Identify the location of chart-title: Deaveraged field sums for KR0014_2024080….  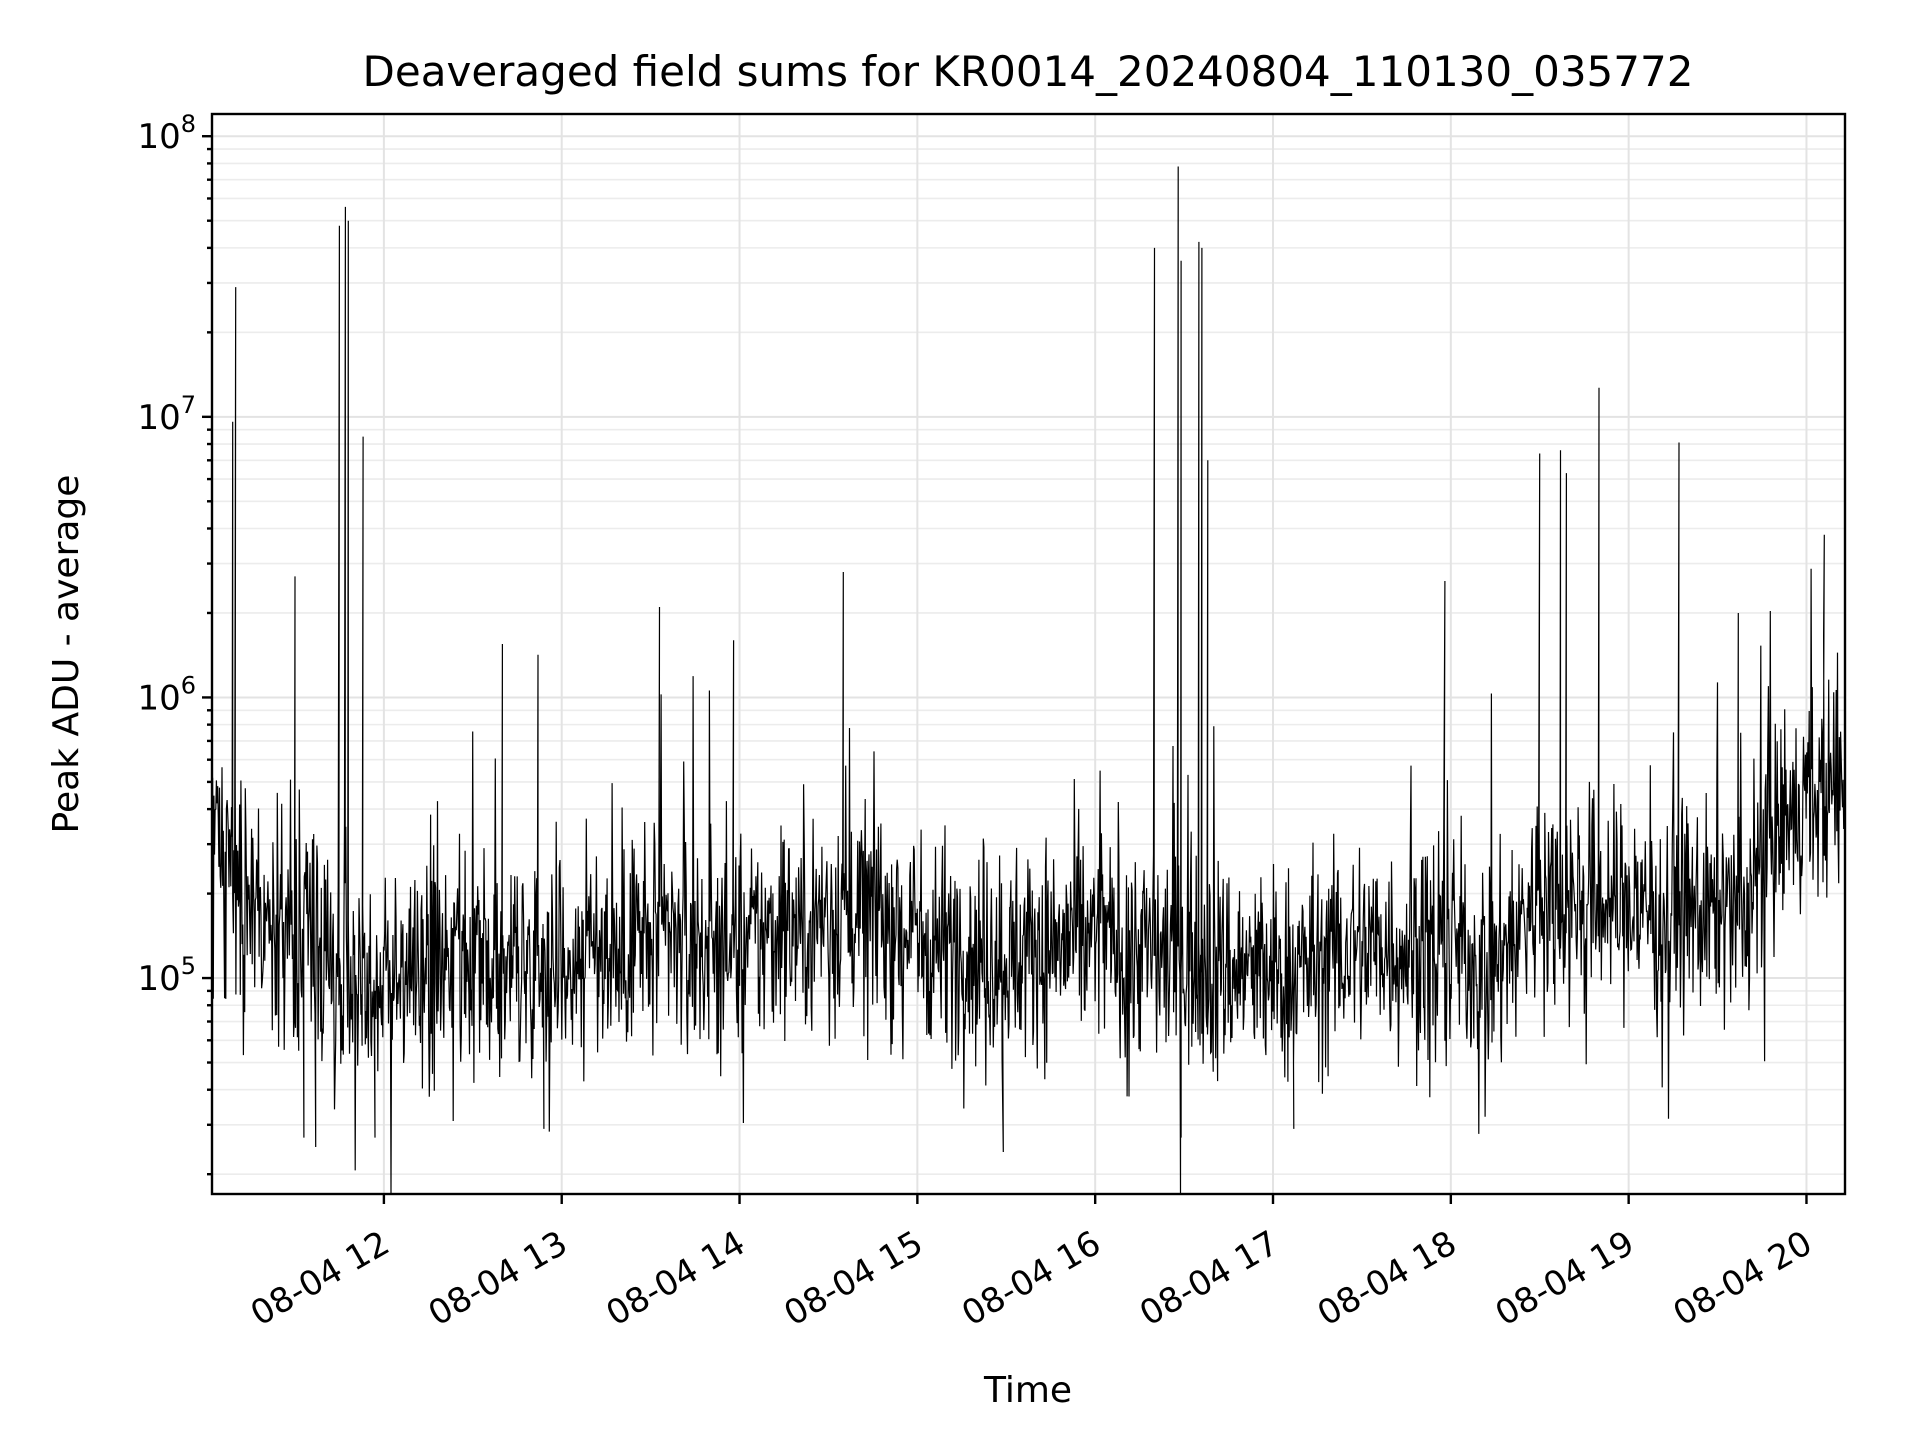
(1028, 71).